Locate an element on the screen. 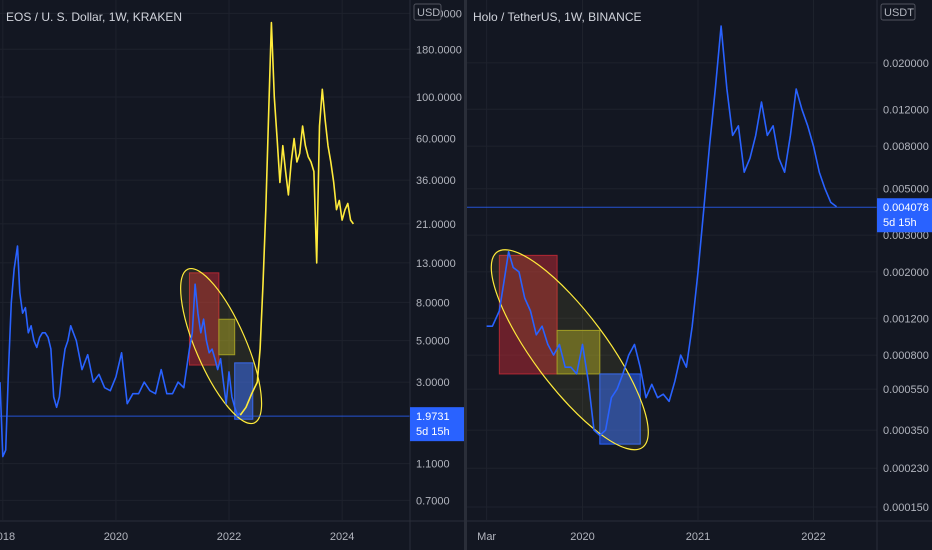  holo-last-price-tag: 0.004078 5d 15h is located at coordinates (904, 215).